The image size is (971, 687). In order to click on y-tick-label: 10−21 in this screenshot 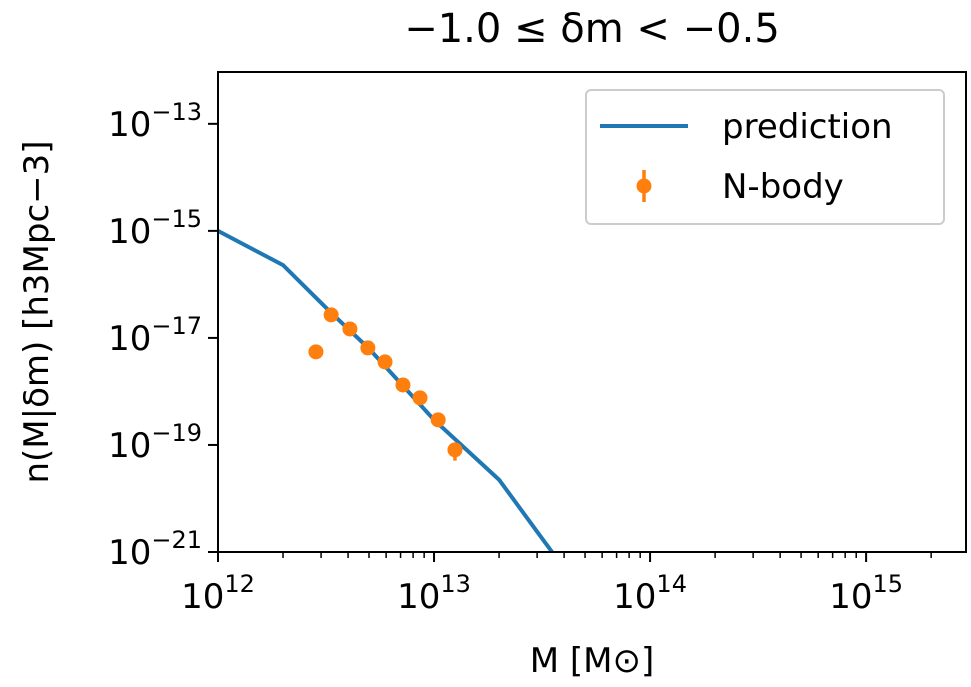, I will do `click(155, 549)`.